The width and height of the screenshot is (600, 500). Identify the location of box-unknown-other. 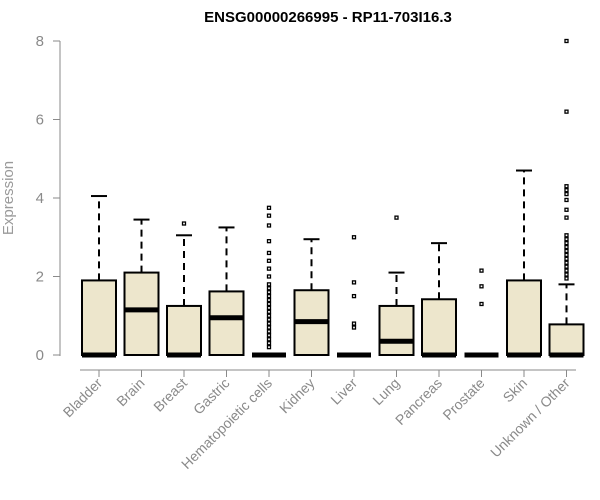
(566, 198).